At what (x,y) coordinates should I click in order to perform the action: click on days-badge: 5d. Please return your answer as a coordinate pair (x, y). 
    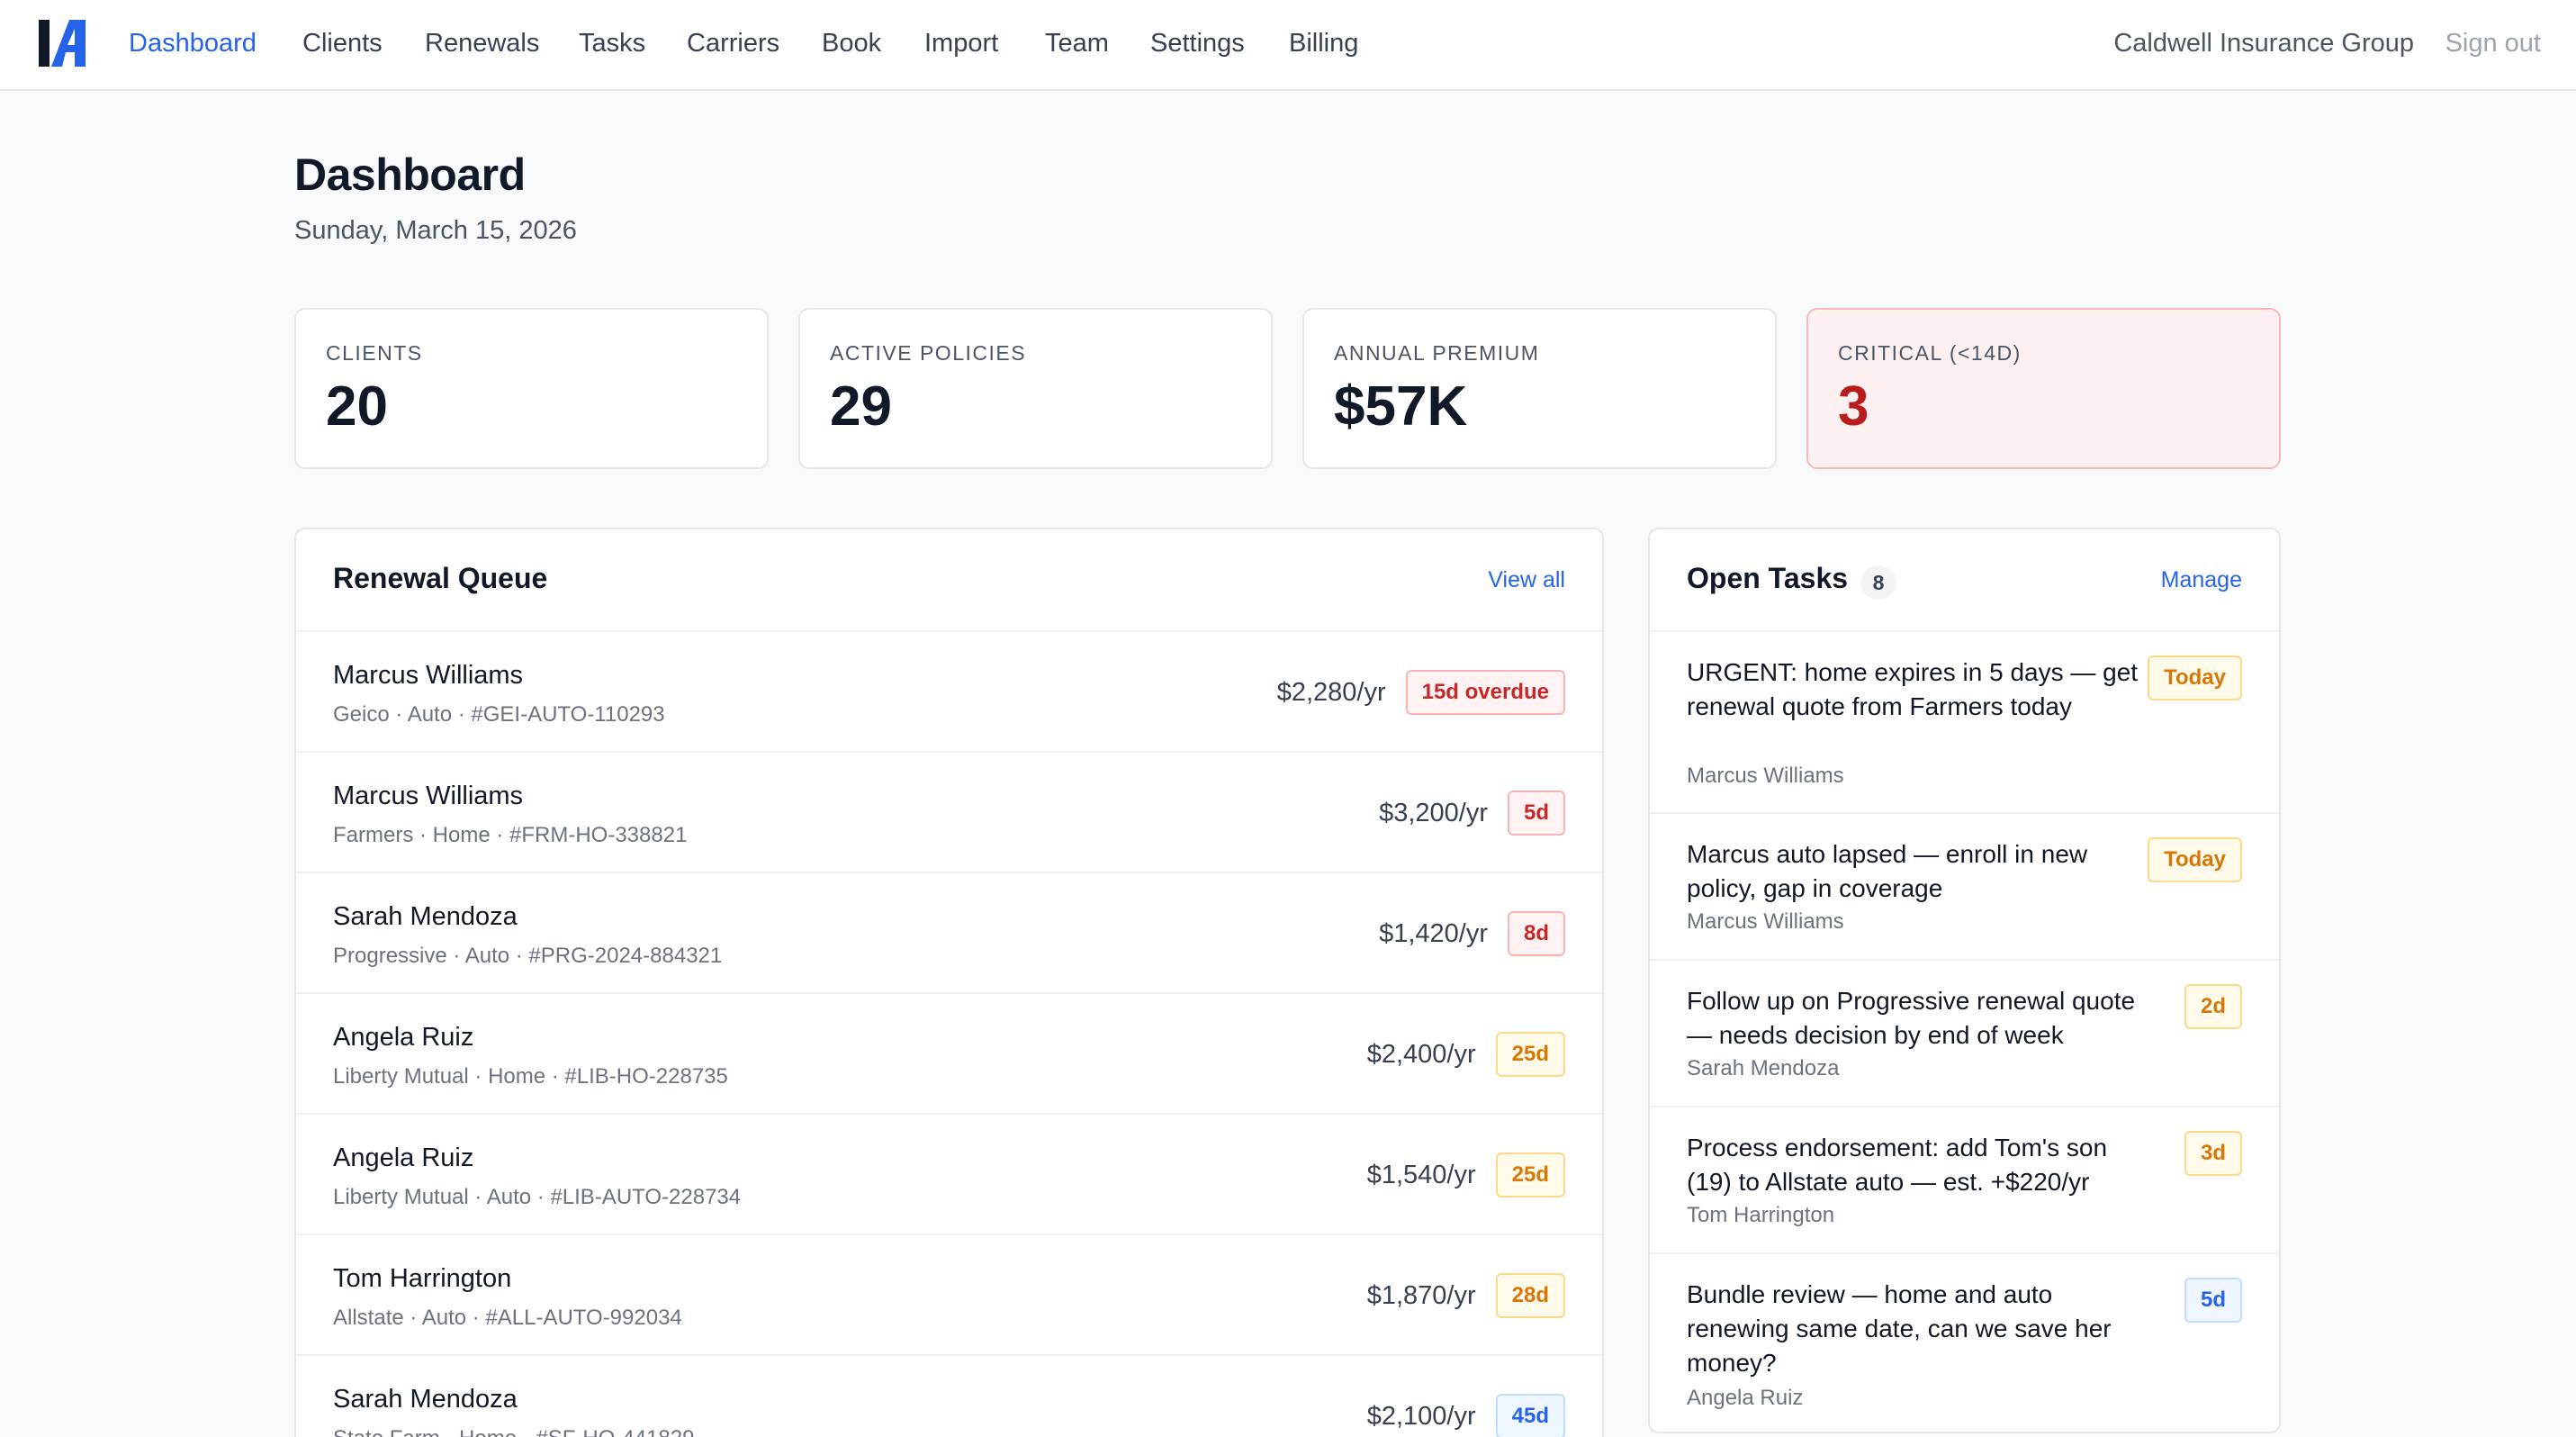
    Looking at the image, I should click on (1536, 813).